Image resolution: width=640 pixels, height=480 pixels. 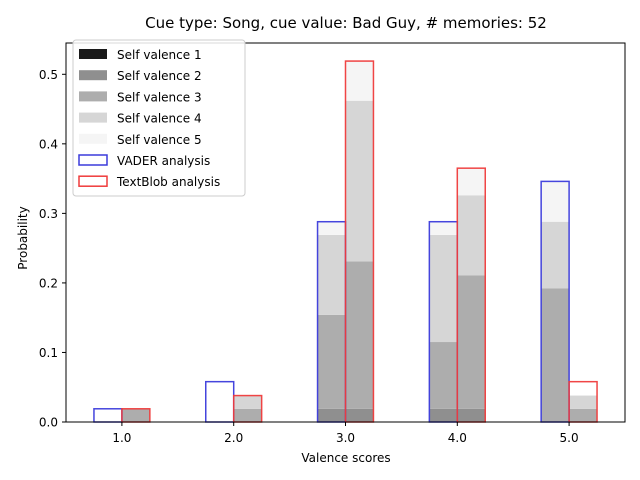 What do you see at coordinates (233, 438) in the screenshot?
I see `x-tick-label: 2.0` at bounding box center [233, 438].